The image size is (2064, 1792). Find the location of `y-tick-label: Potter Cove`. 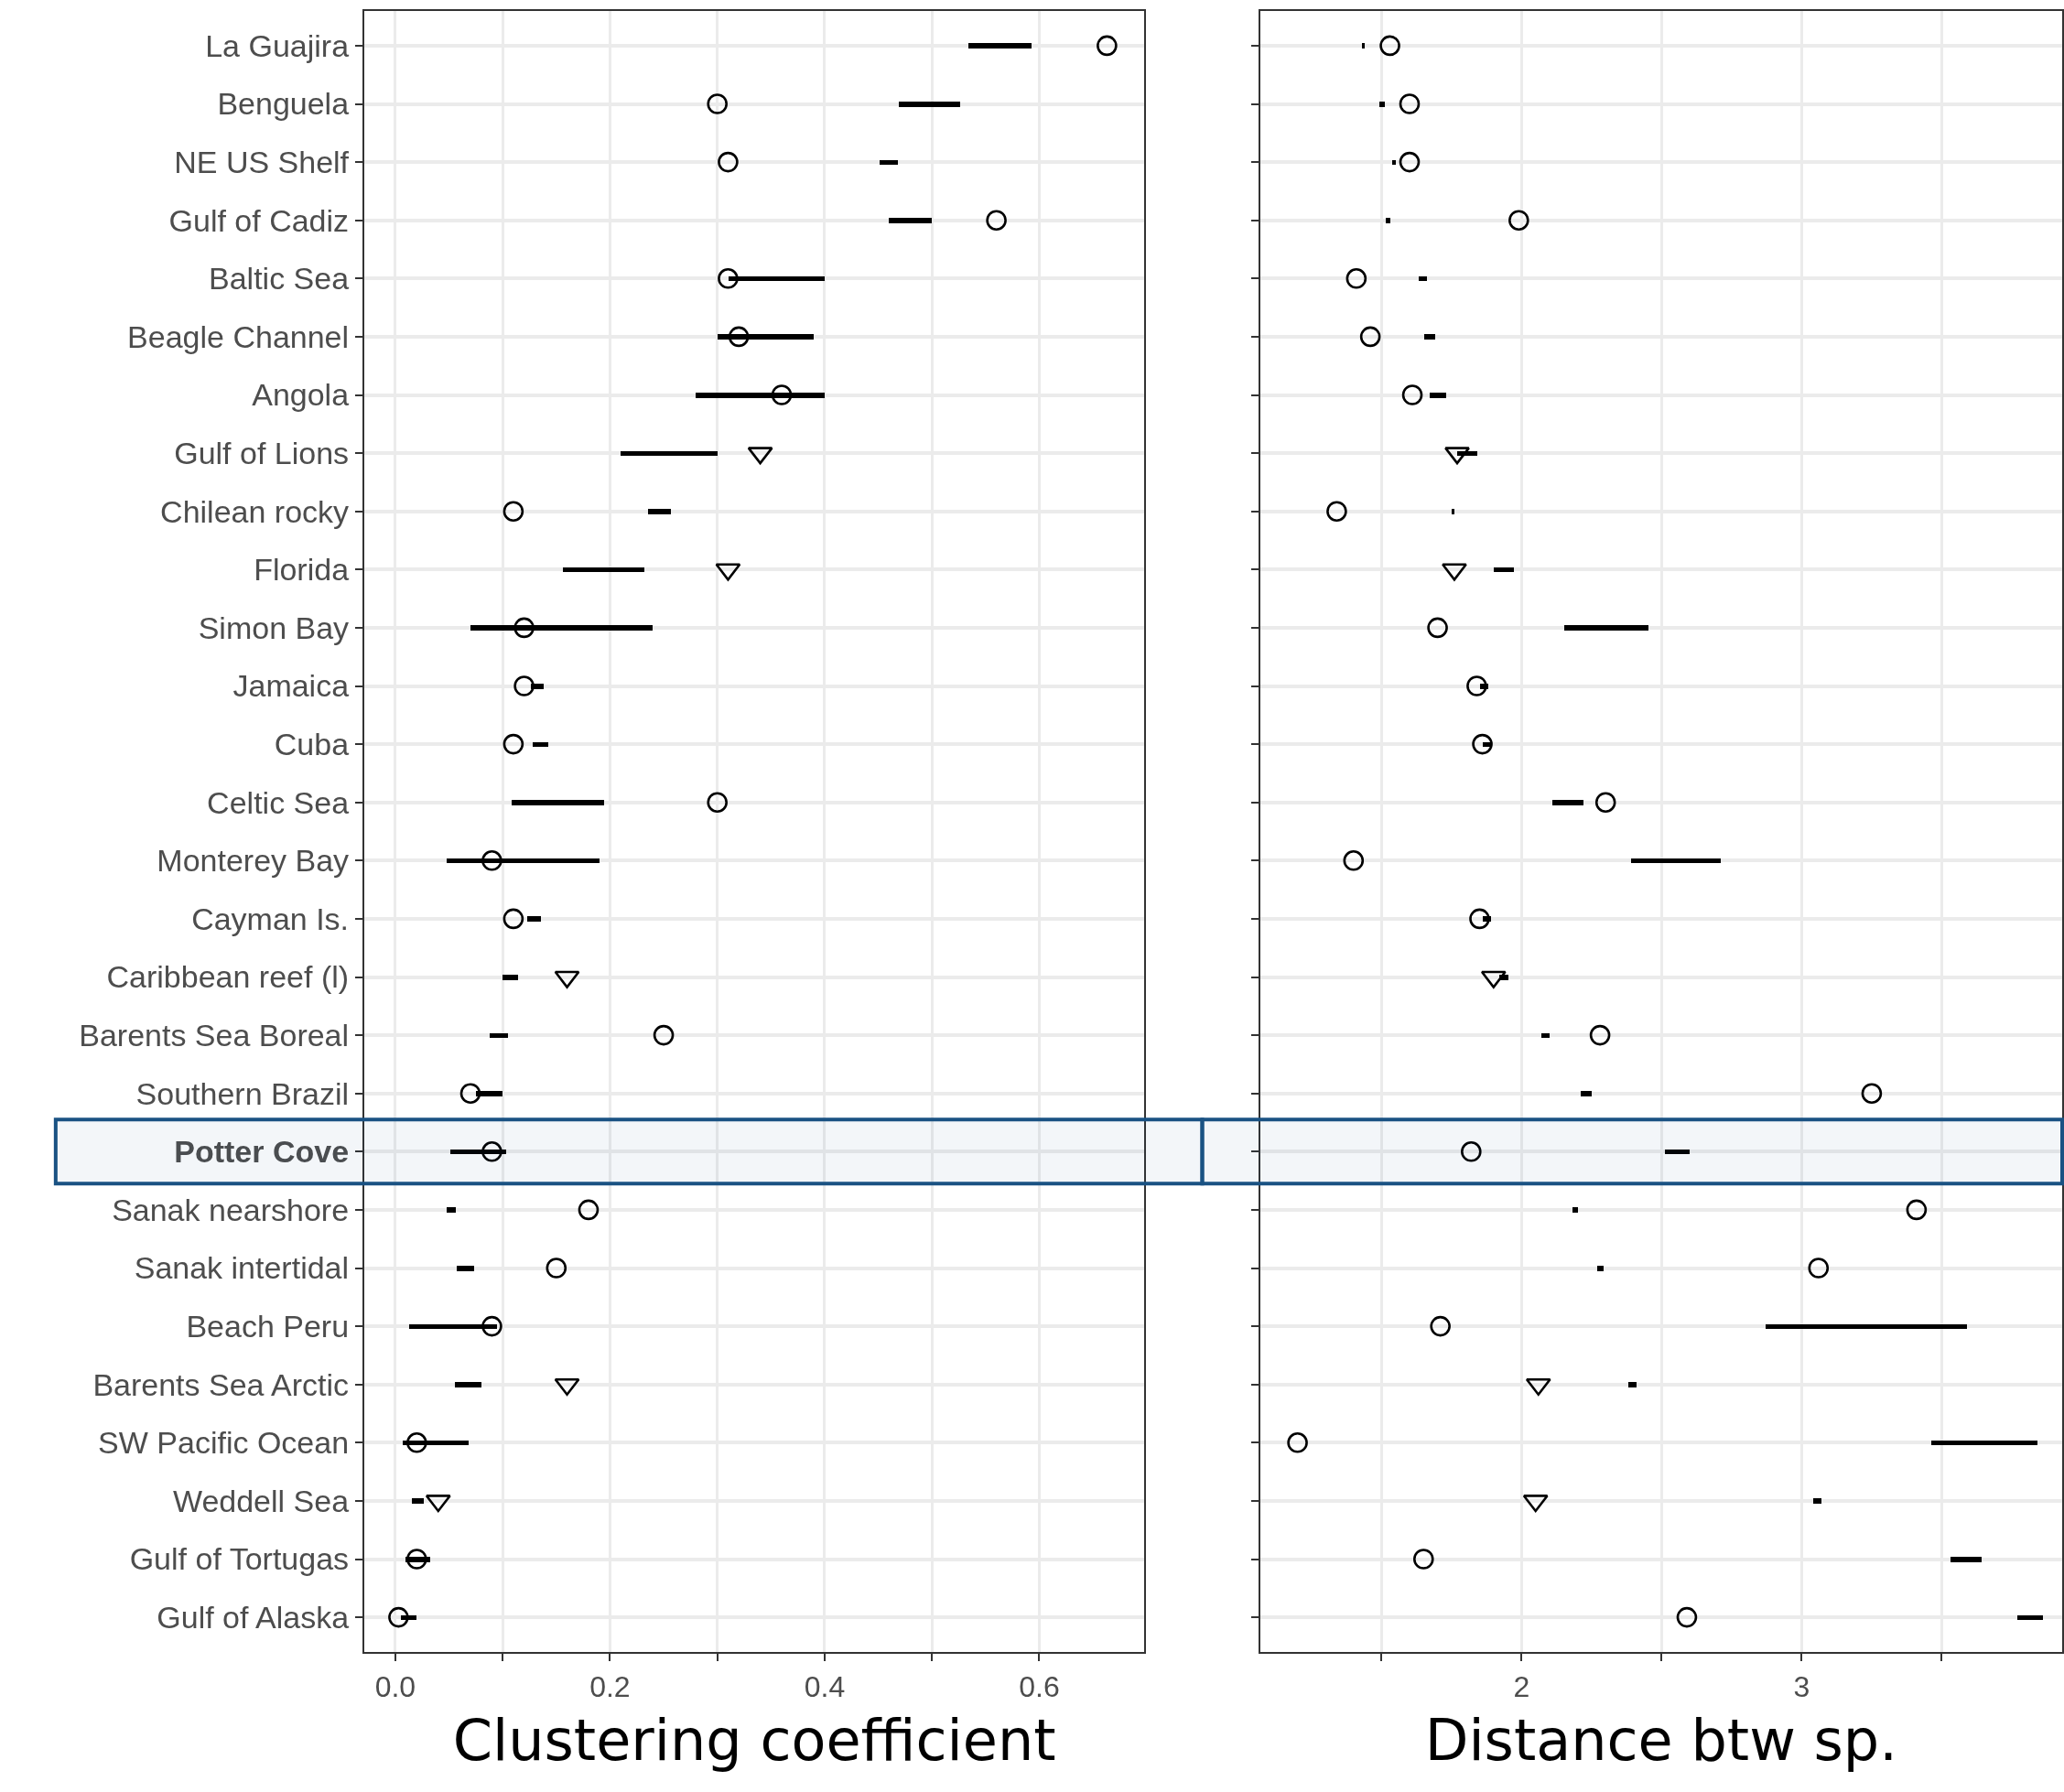

y-tick-label: Potter Cove is located at coordinates (262, 1152).